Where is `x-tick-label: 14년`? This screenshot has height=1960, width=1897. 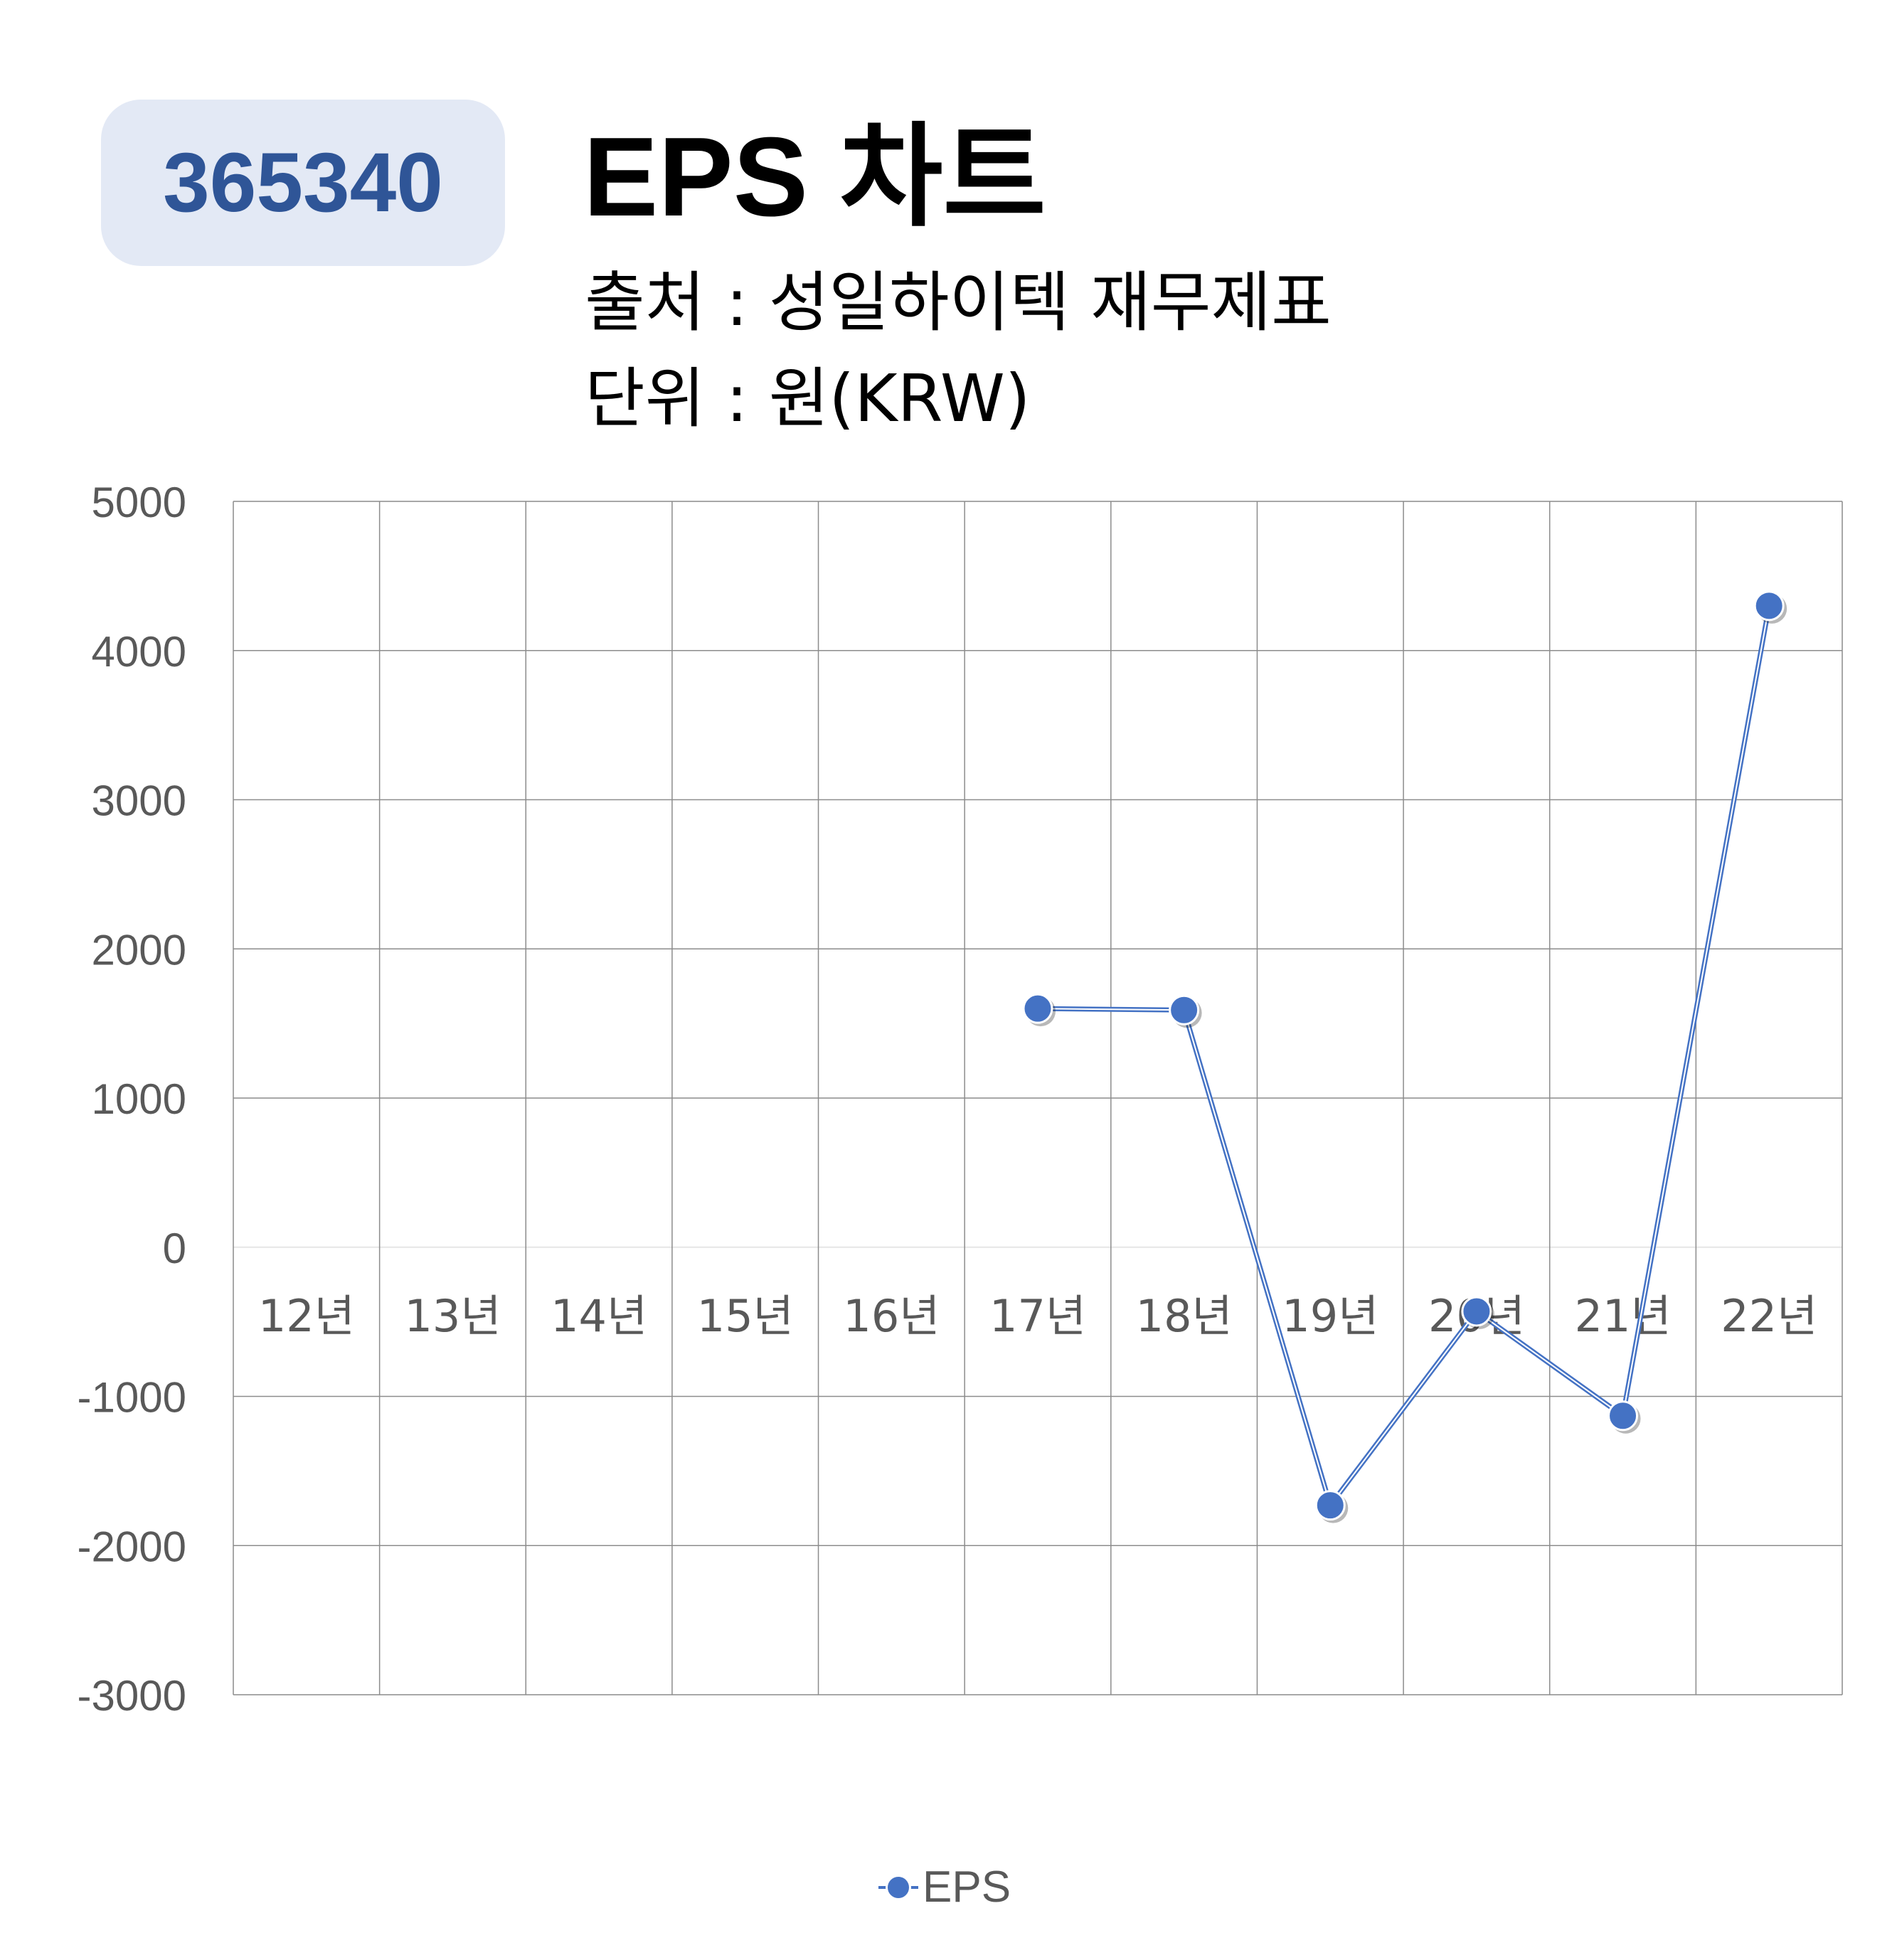
x-tick-label: 14년 is located at coordinates (599, 1316).